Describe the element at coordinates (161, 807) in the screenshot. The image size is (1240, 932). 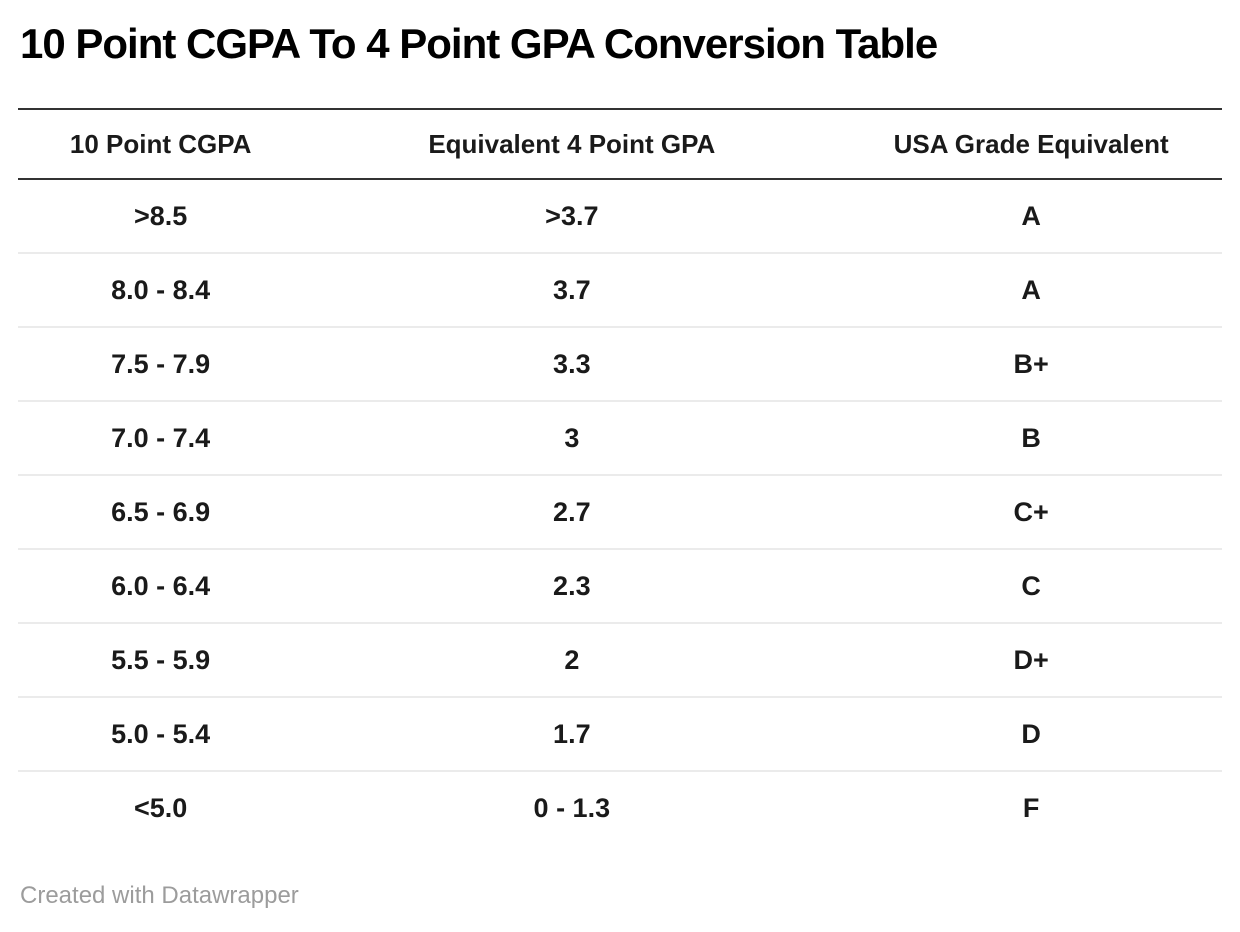
I see `table-cell: <5.0` at that location.